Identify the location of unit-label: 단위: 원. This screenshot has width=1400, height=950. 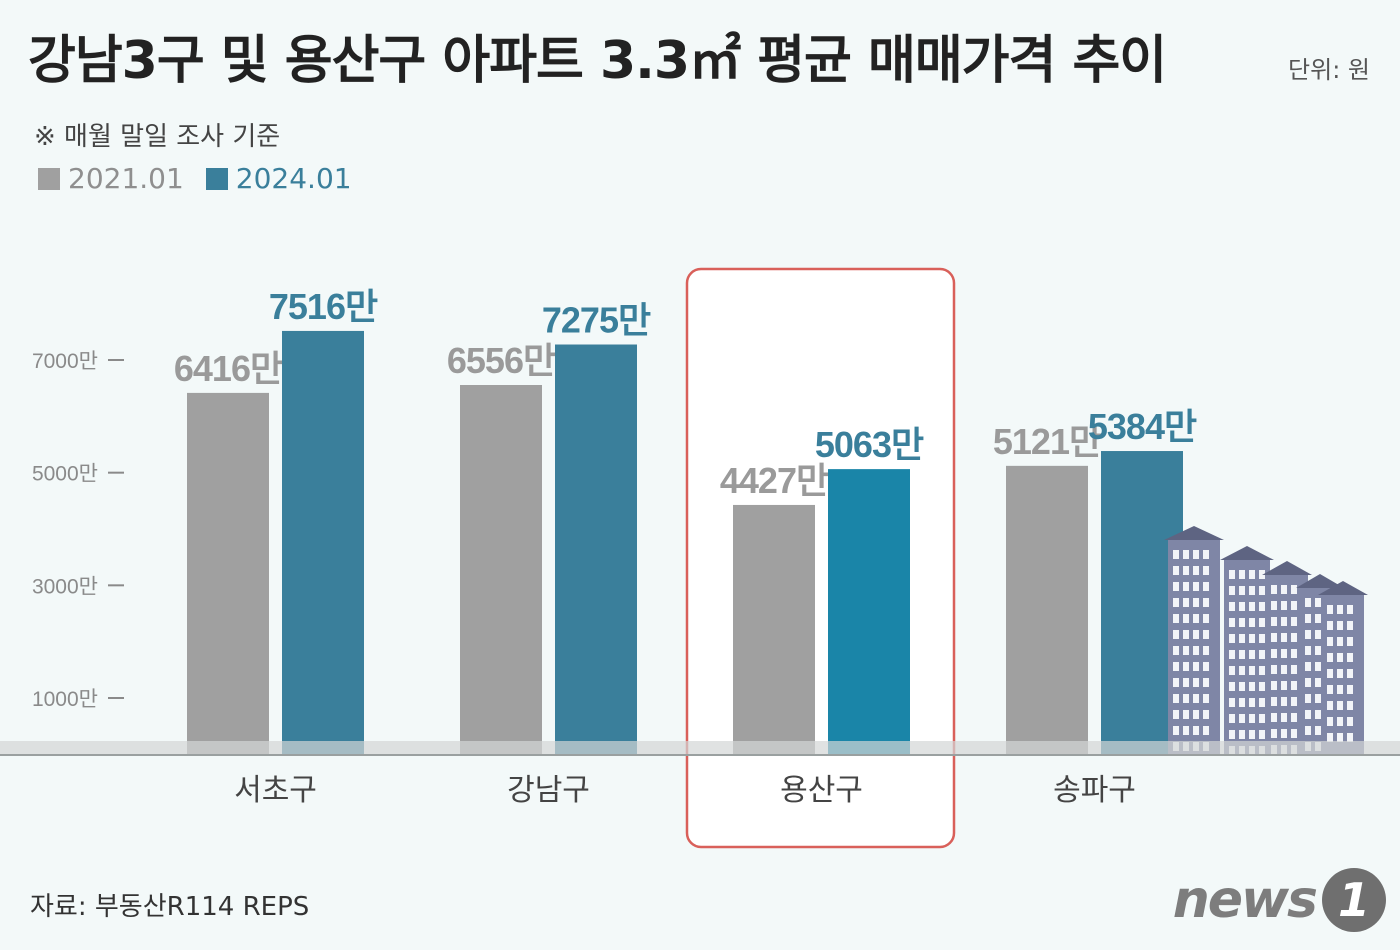
(1329, 70).